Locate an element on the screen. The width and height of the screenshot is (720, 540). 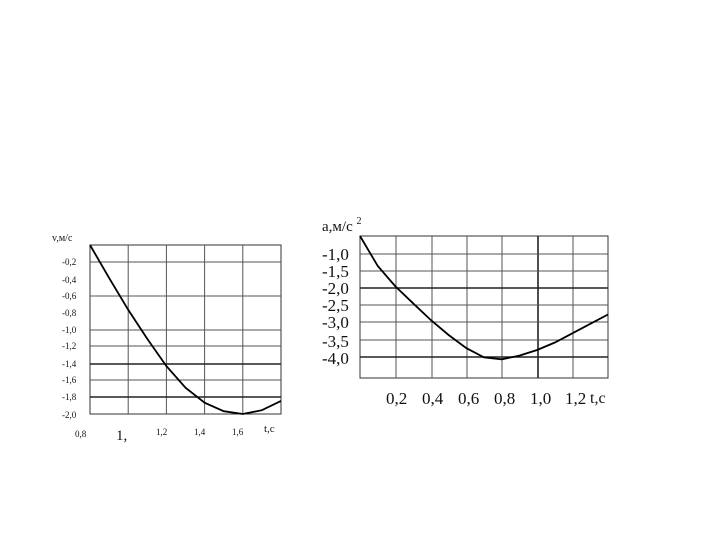
velocity-y-tick-label: -1,6 is located at coordinates (69, 380).